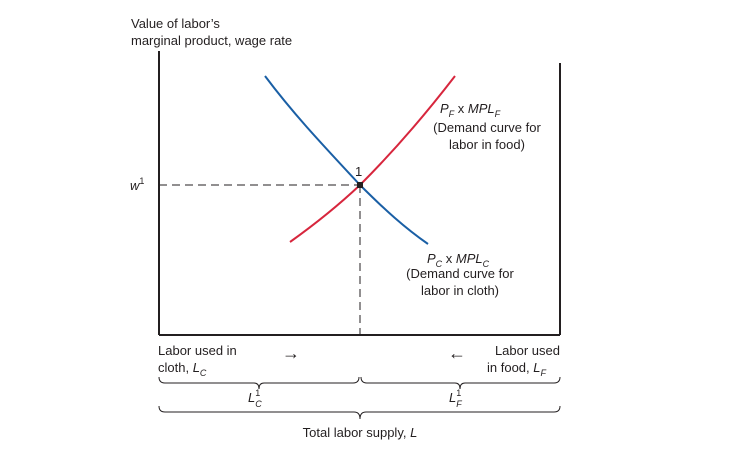 The image size is (744, 450). What do you see at coordinates (470, 110) in the screenshot?
I see `food-curve-label: PF x MPLF` at bounding box center [470, 110].